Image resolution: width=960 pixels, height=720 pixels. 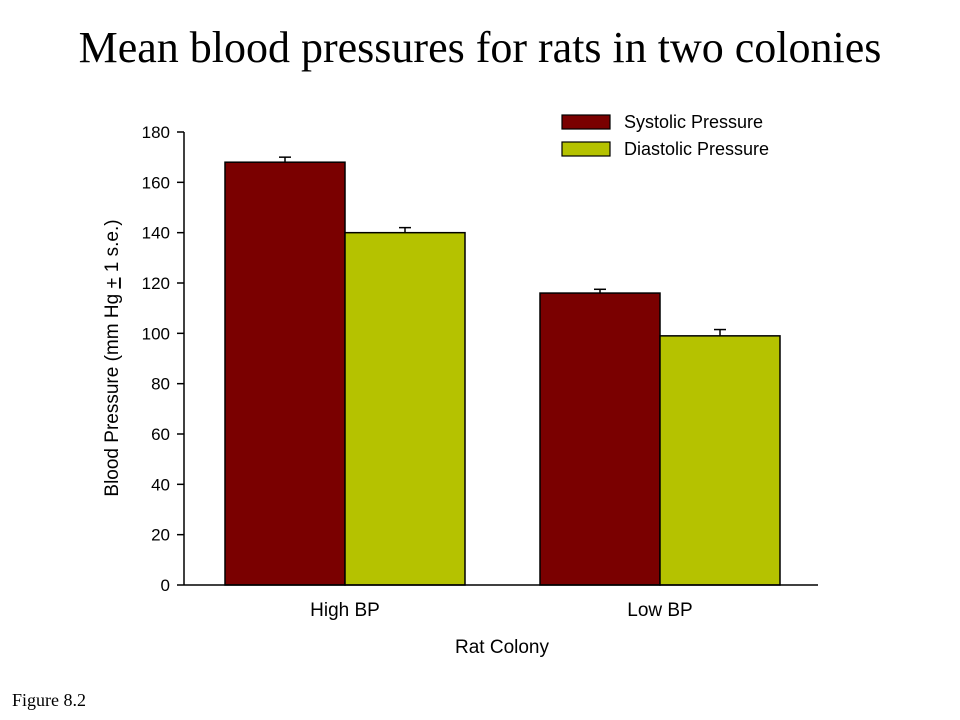 What do you see at coordinates (502, 647) in the screenshot?
I see `x-axis-label: Rat Colony` at bounding box center [502, 647].